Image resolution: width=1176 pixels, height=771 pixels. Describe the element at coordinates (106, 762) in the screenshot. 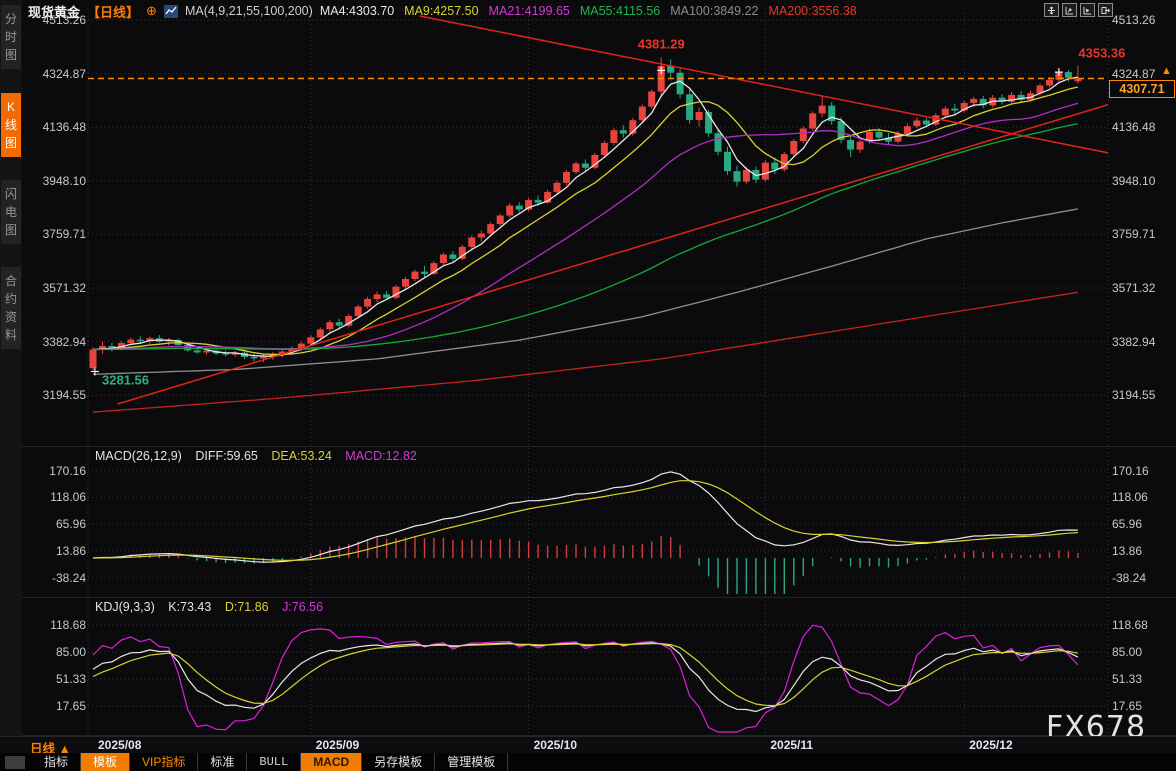

I see `toolbar-item: 模板` at that location.